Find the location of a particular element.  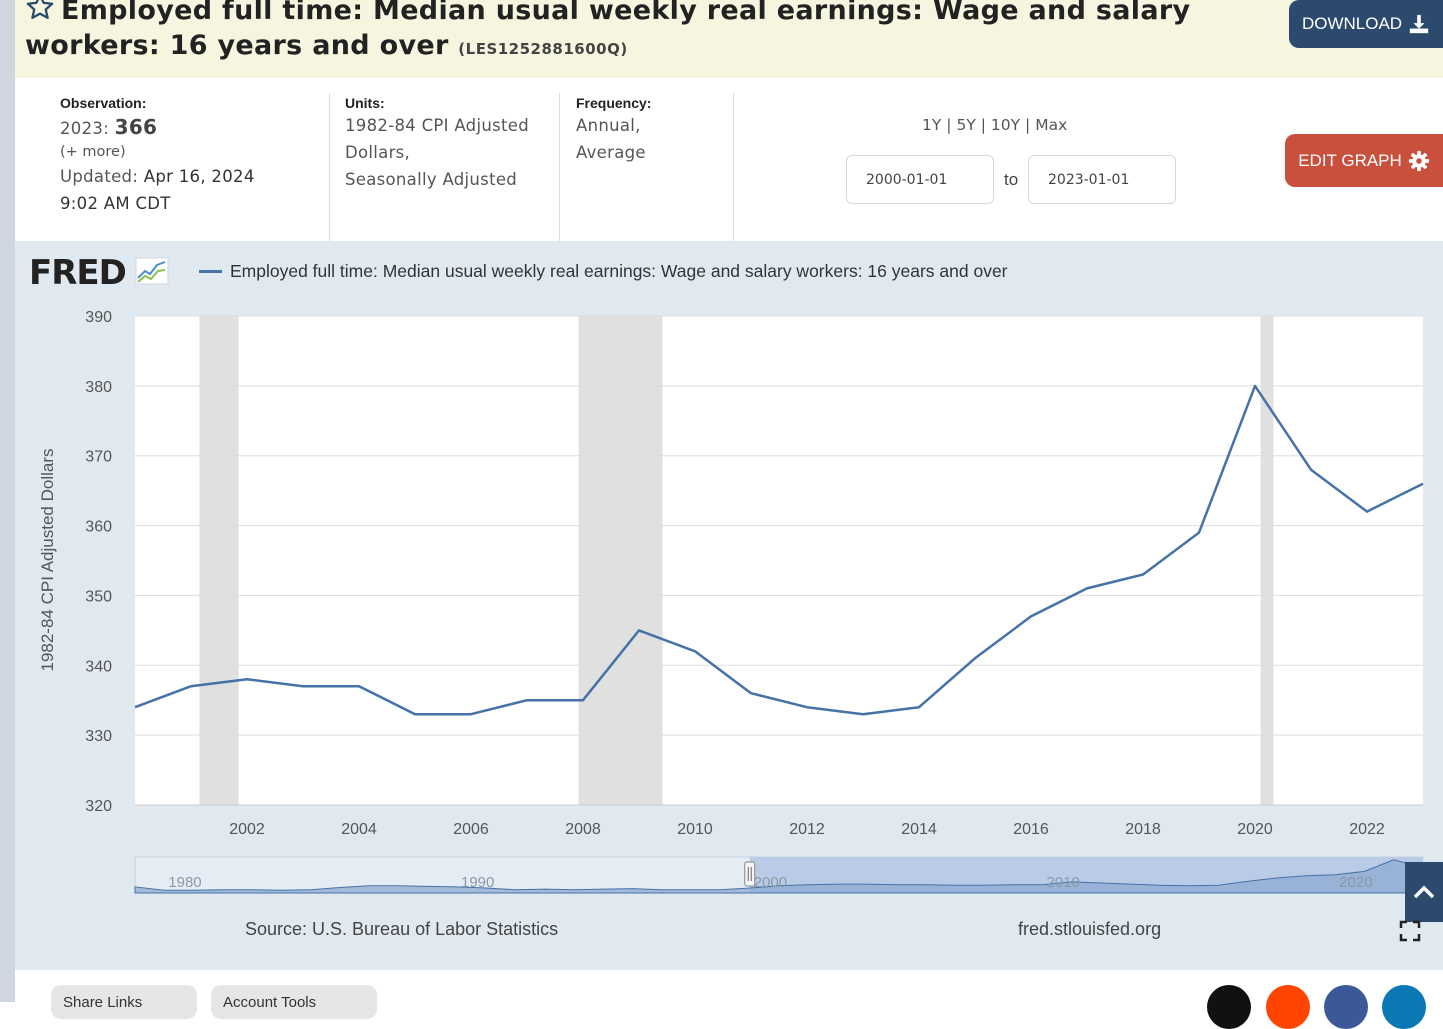

units-line1: 1982-84 CPI Adjusted is located at coordinates (437, 125).